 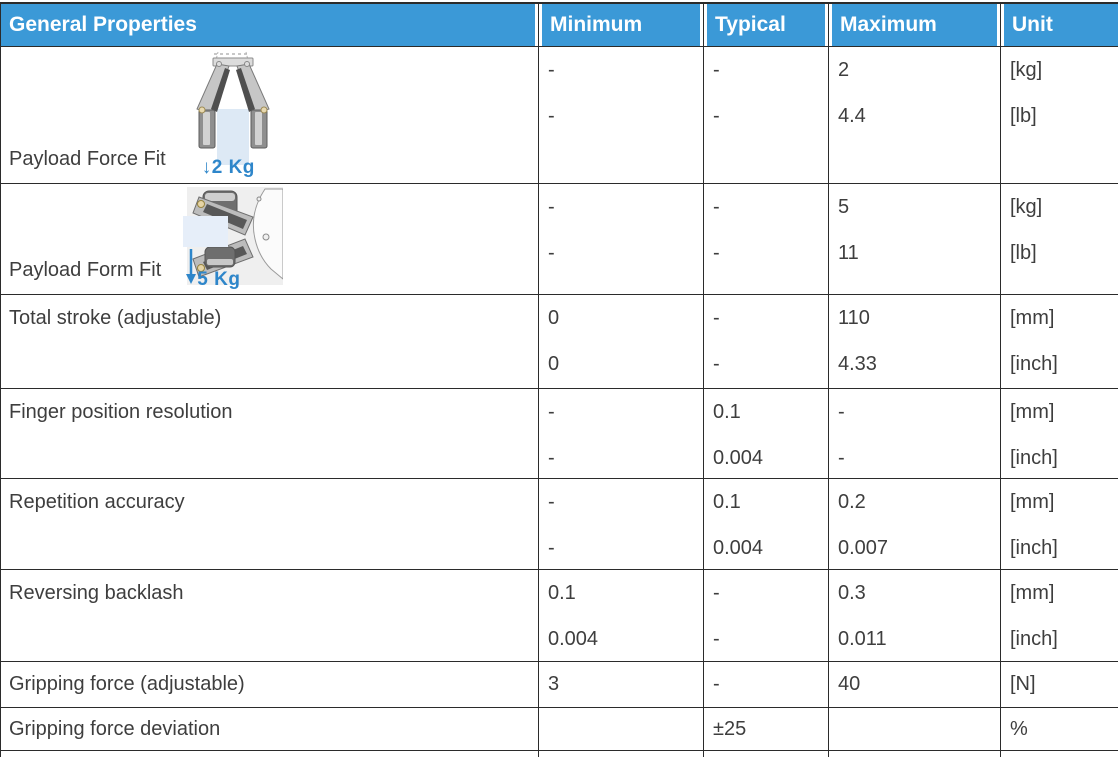 I want to click on payload-form-fit-label-cell: Payload Form Fit 5 Kg, so click(x=270, y=239).